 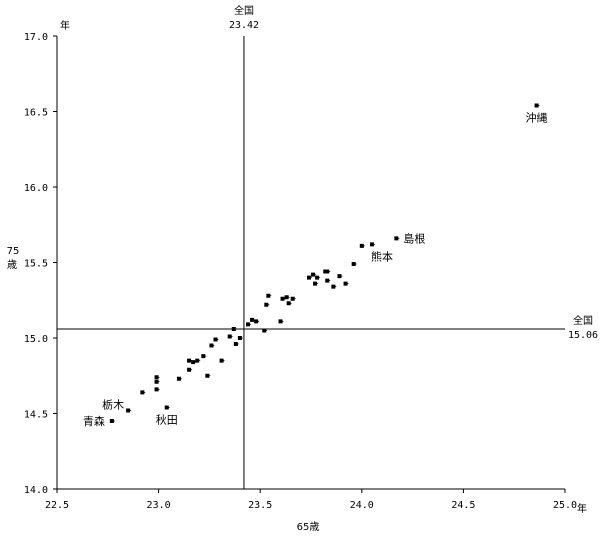 What do you see at coordinates (36, 264) in the screenshot?
I see `y-tick-label: 15.5` at bounding box center [36, 264].